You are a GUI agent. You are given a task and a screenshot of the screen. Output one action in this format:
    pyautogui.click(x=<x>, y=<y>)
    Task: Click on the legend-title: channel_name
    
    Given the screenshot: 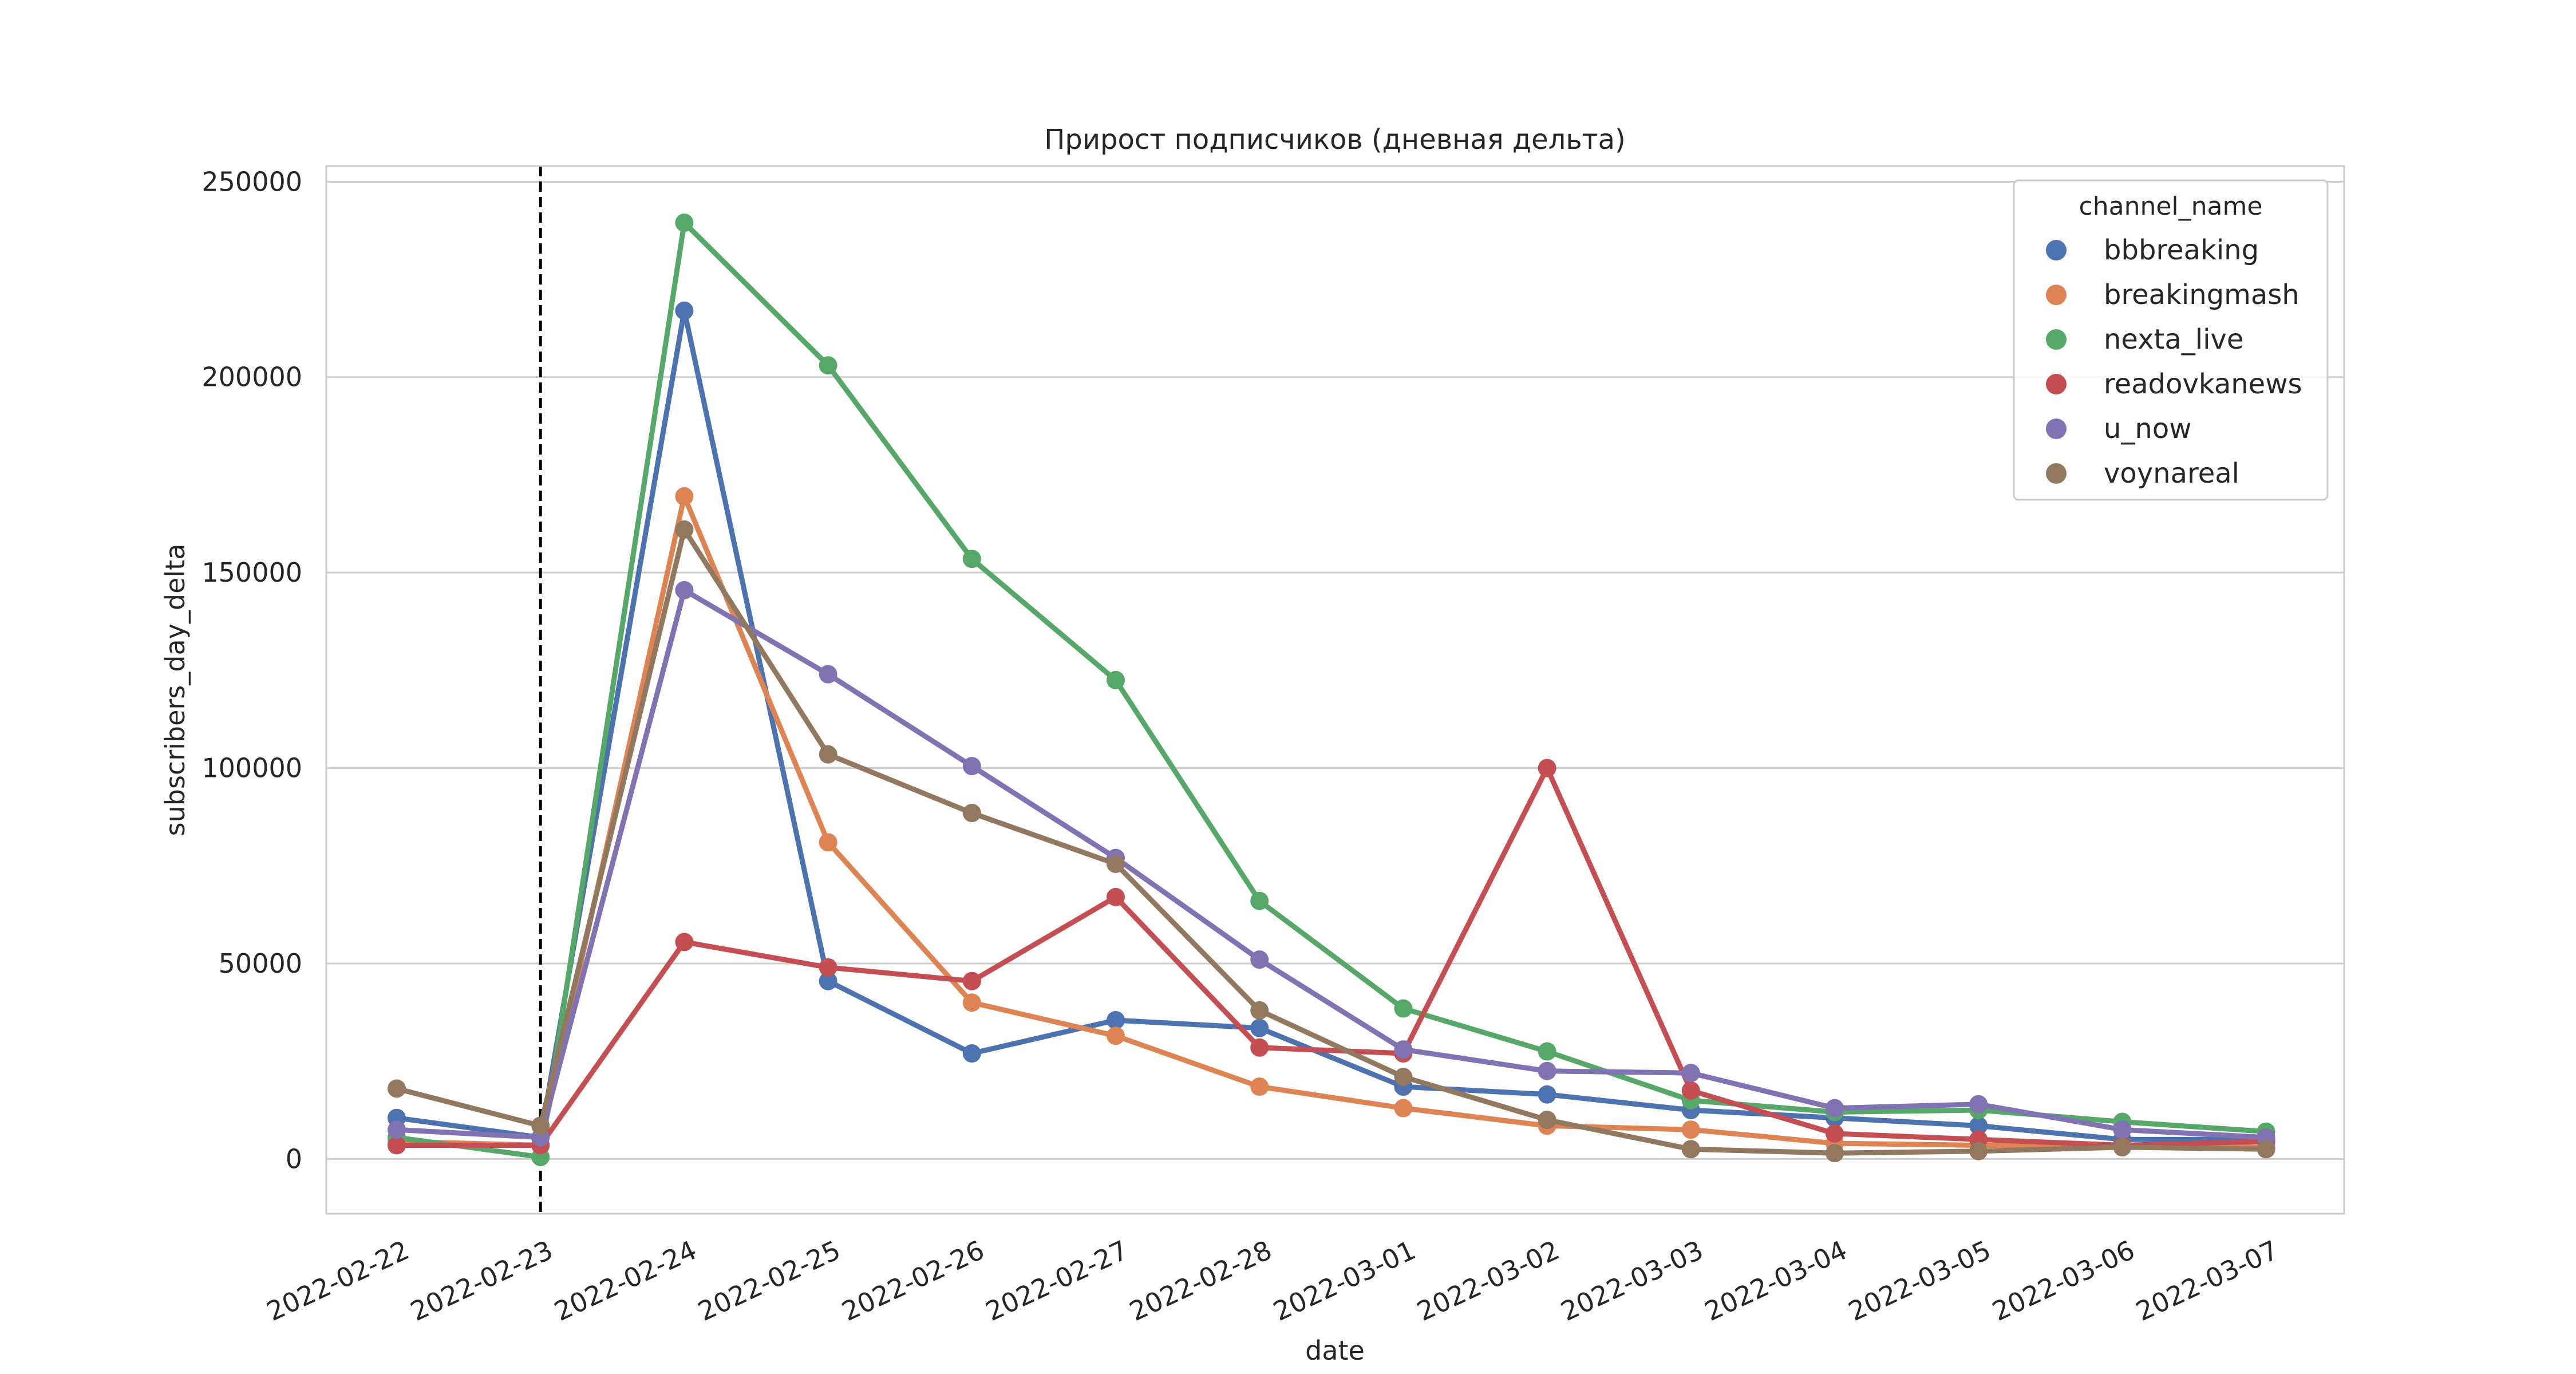 What is the action you would take?
    pyautogui.click(x=2171, y=207)
    